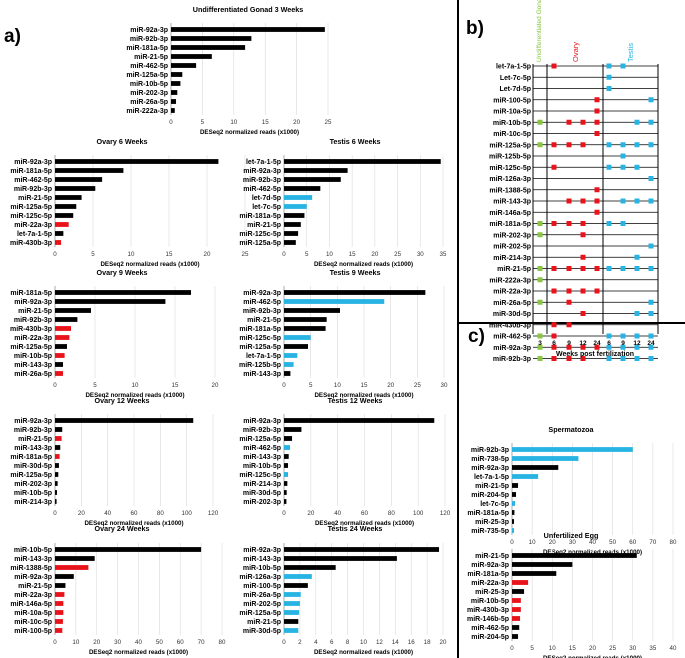 The image size is (685, 658). What do you see at coordinates (539, 31) in the screenshot?
I see `group-label-undiff: Undifferentiated Gonad` at bounding box center [539, 31].